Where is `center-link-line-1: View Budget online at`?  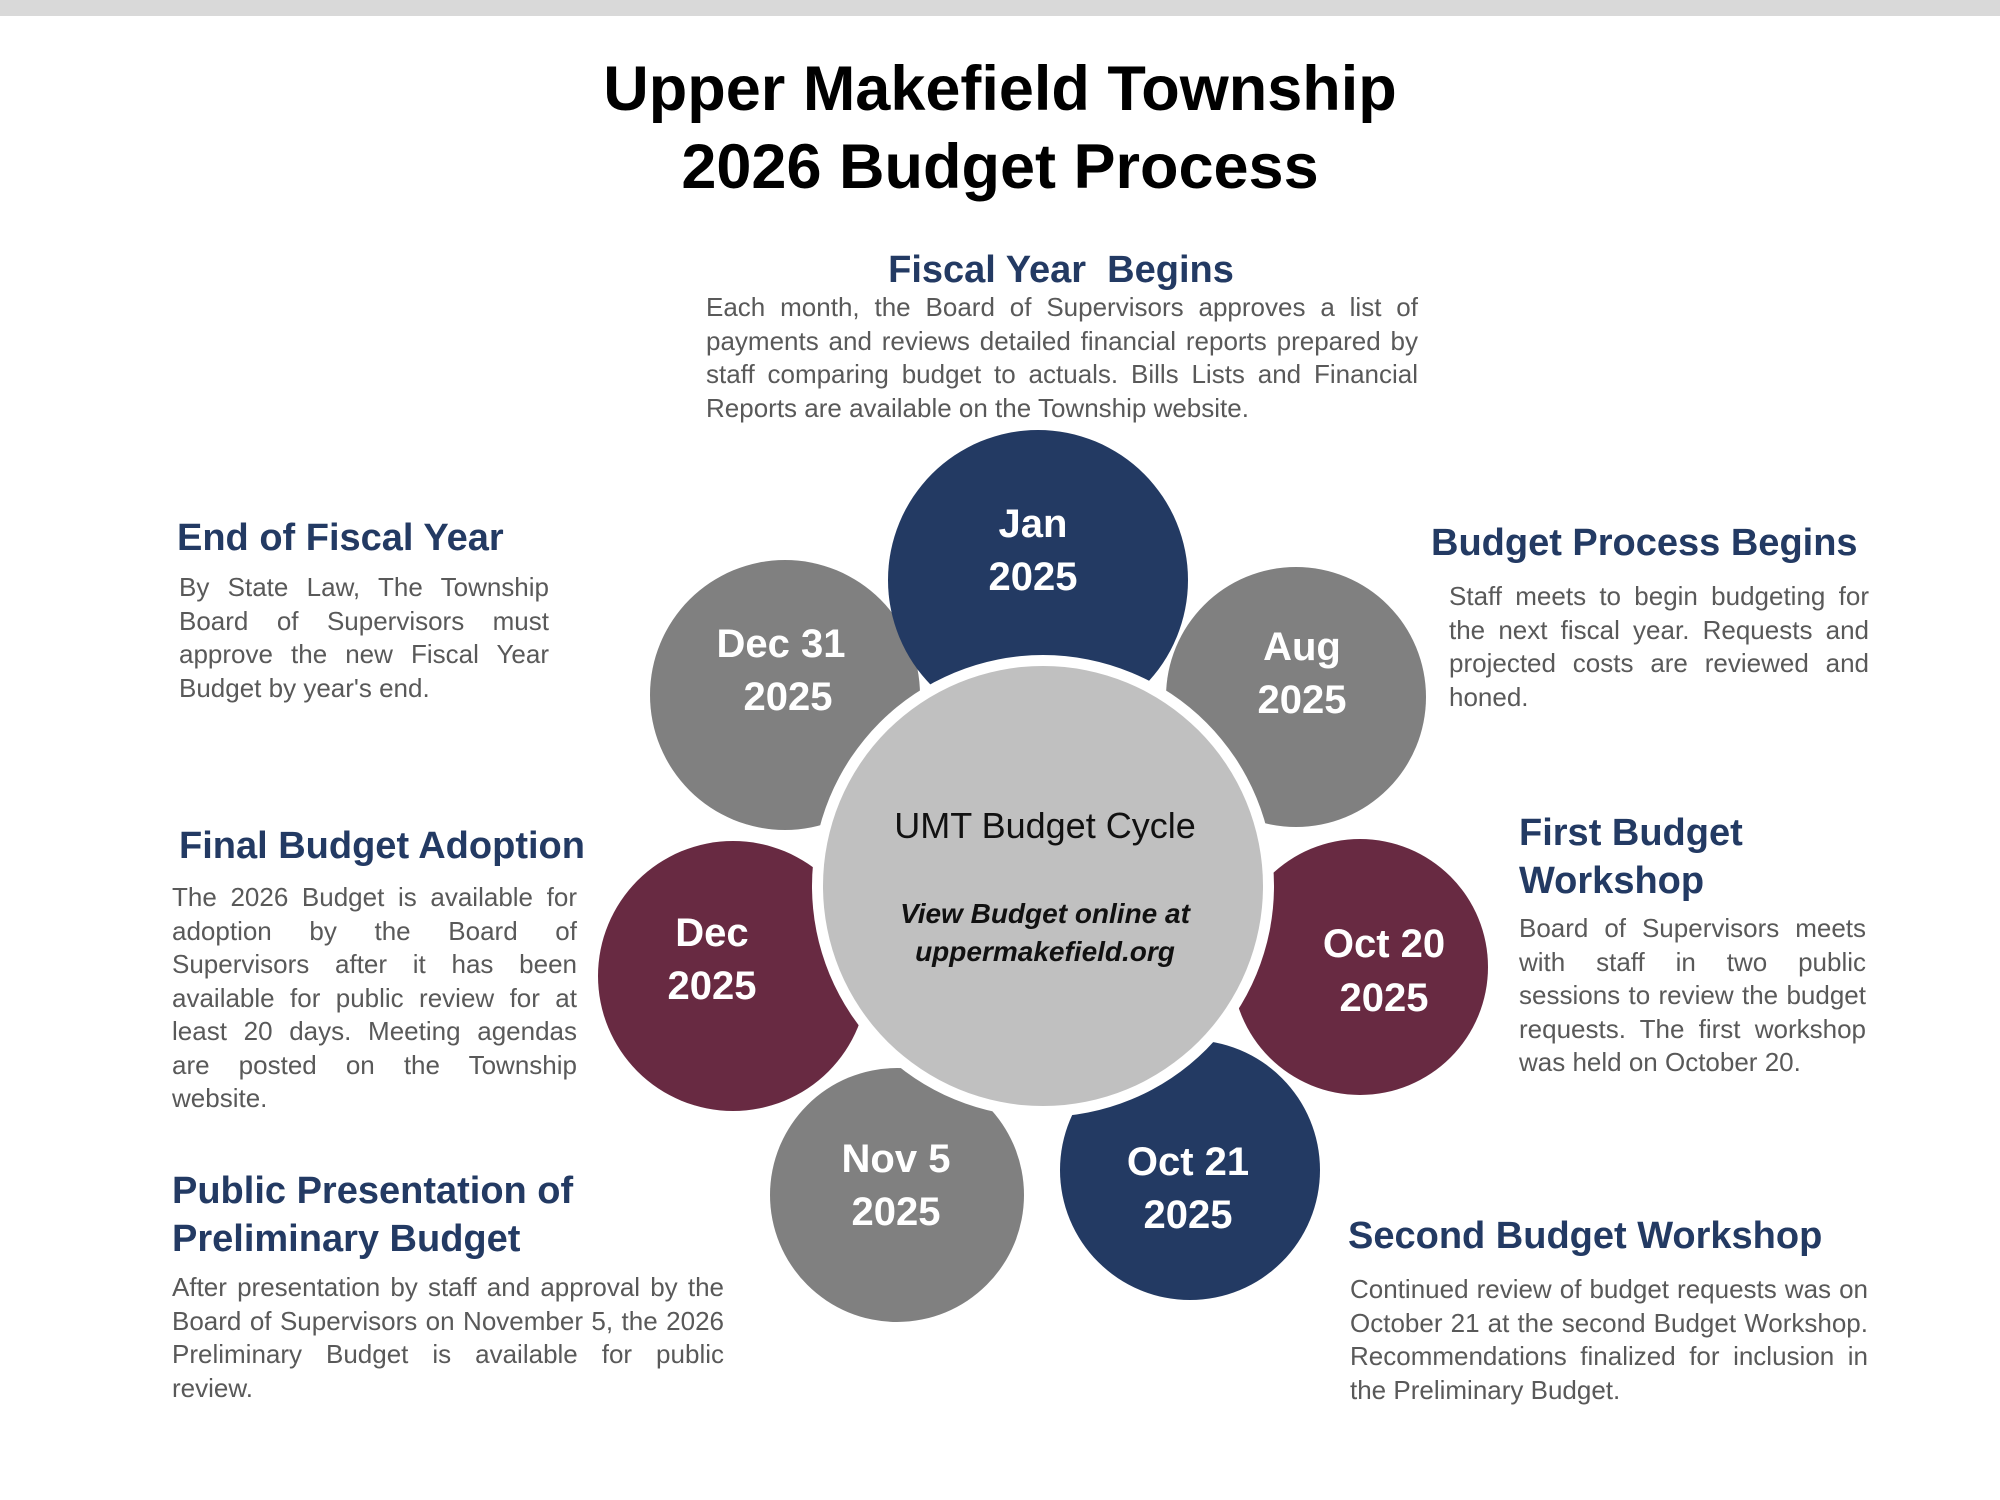
center-link-line-1: View Budget online at is located at coordinates (1046, 913).